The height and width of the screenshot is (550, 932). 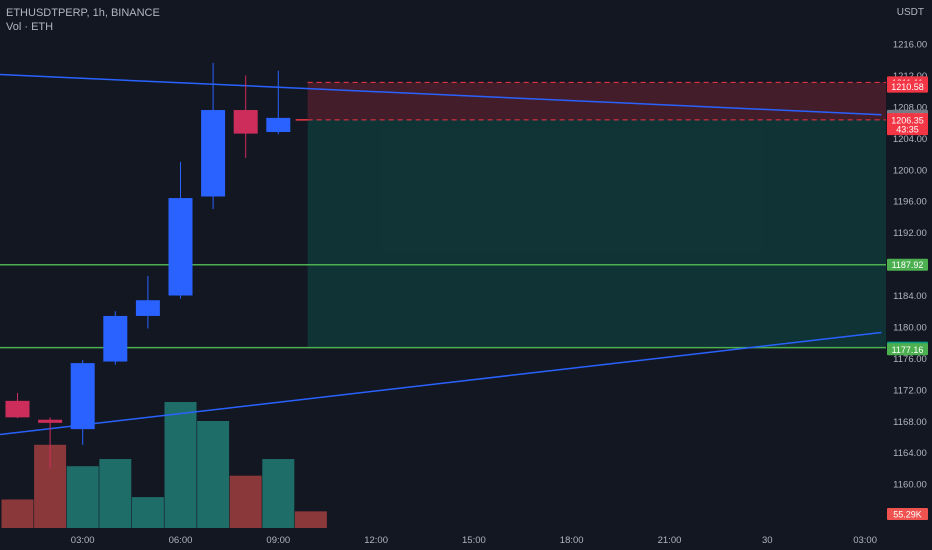 What do you see at coordinates (910, 107) in the screenshot?
I see `price-tick-label: 1208.00` at bounding box center [910, 107].